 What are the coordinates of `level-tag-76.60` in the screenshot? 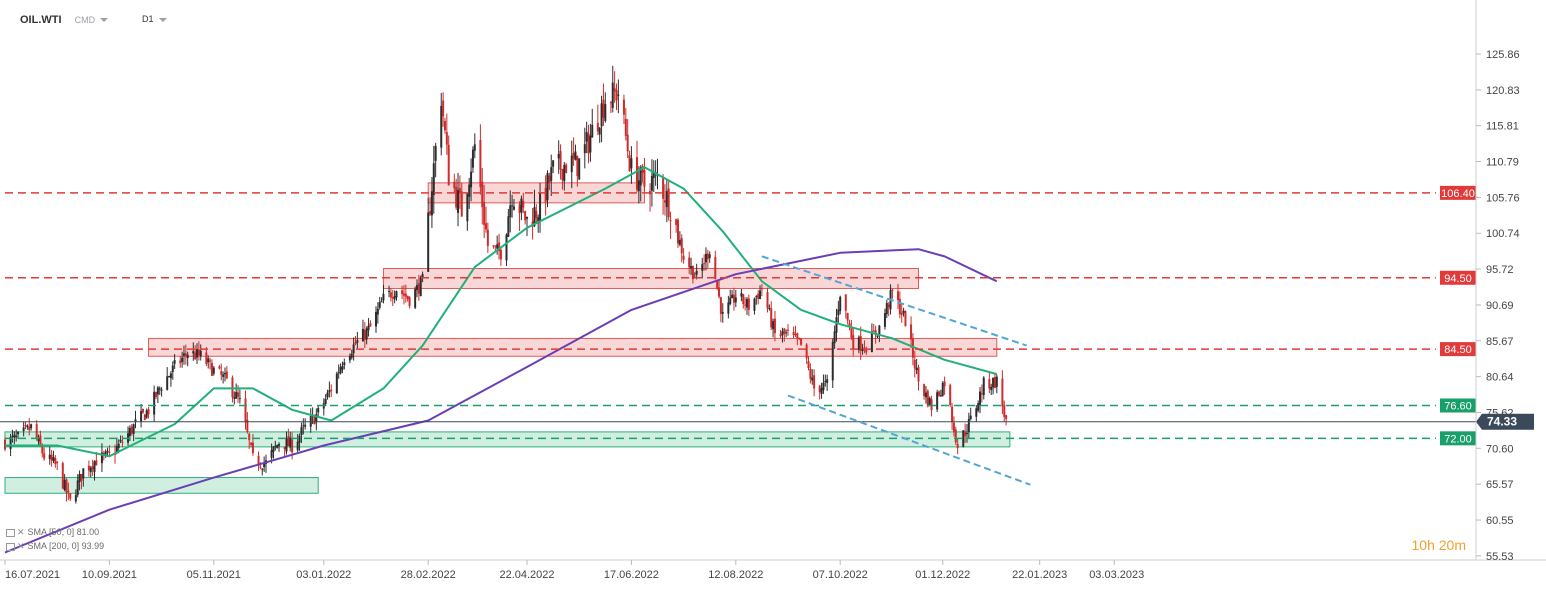 It's located at (1458, 405).